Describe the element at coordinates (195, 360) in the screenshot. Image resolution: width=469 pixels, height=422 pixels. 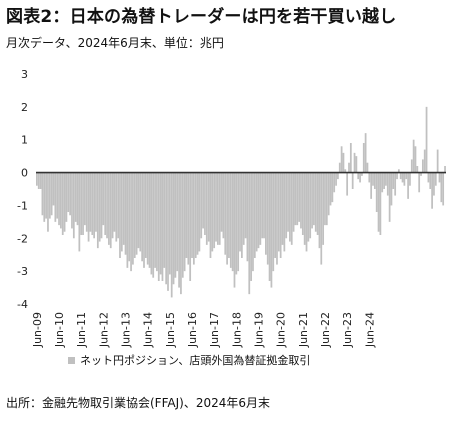
I see `legend-label: ネット円ポジション、店頭外国為替証拠金取引` at that location.